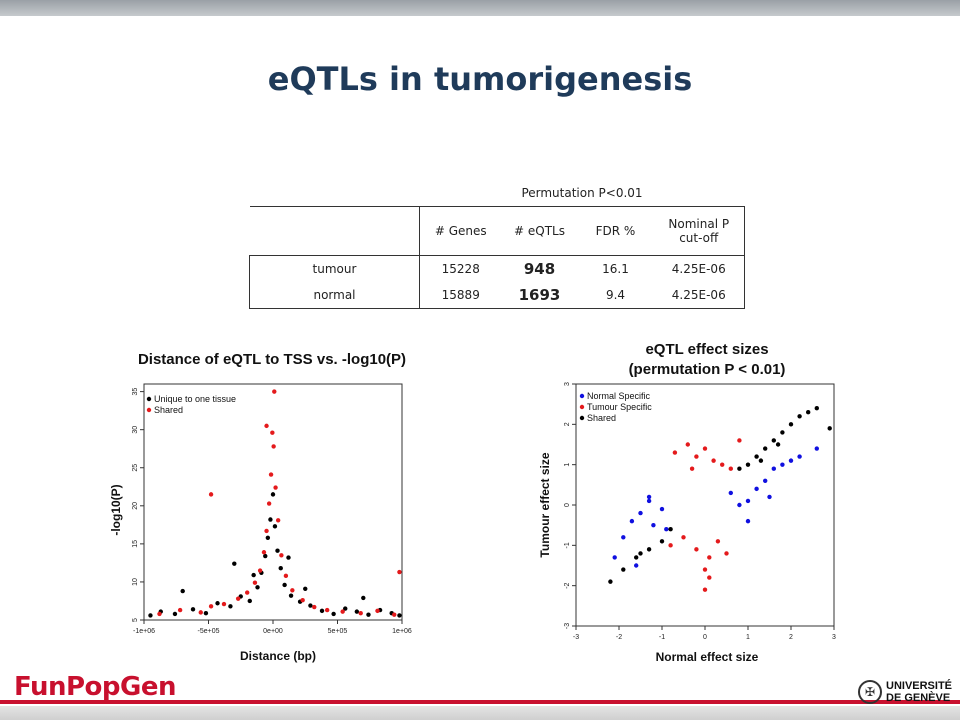  I want to click on y-tick-label: 20, so click(135, 506).